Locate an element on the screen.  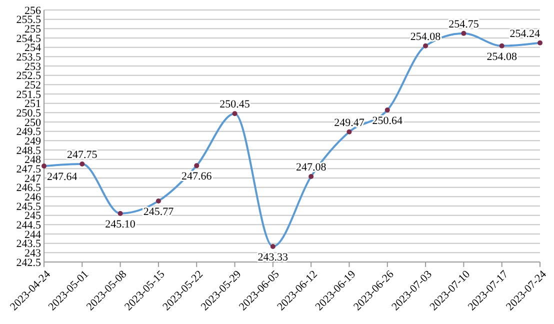
data-label: 250.64 is located at coordinates (388, 121).